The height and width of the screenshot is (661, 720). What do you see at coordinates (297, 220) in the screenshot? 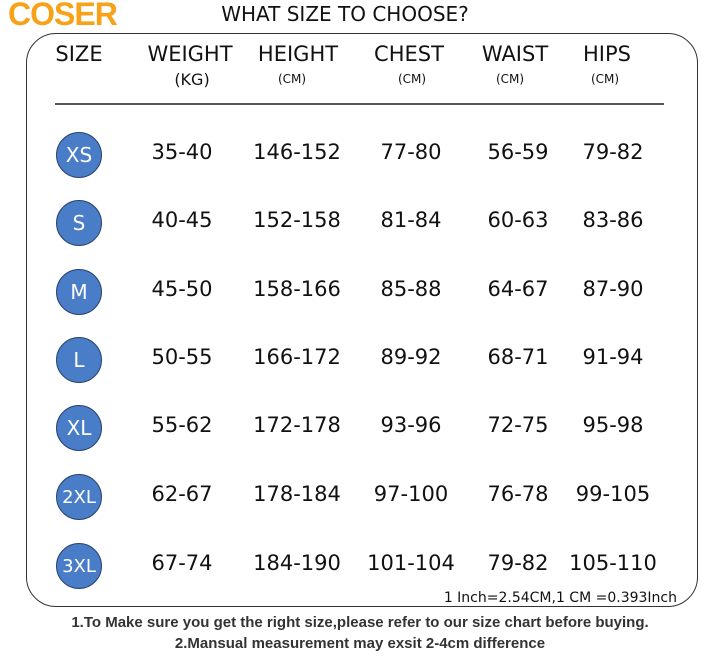
I see `cell-height: 152-158` at bounding box center [297, 220].